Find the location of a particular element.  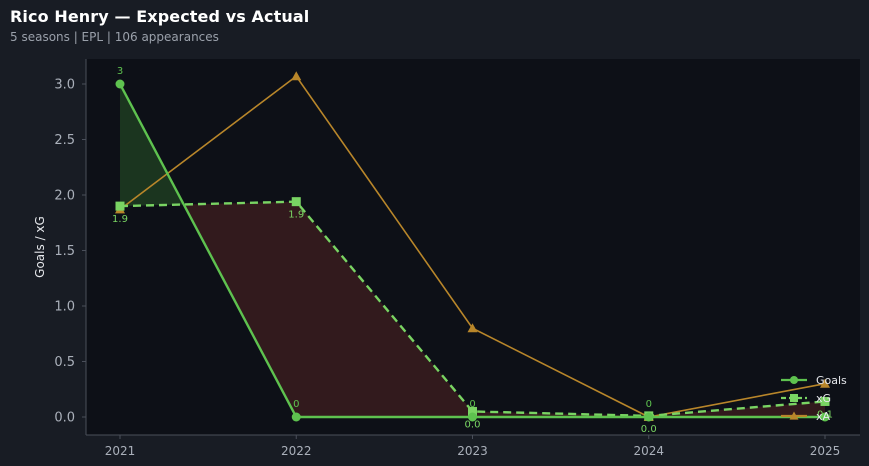

goals-data-label: 3 is located at coordinates (120, 71).